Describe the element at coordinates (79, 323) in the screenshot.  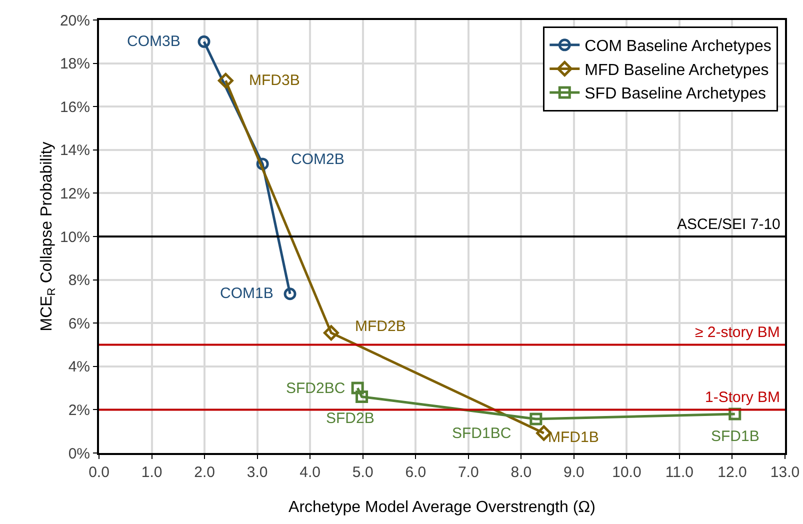
I see `y-tick-label: 6%` at that location.